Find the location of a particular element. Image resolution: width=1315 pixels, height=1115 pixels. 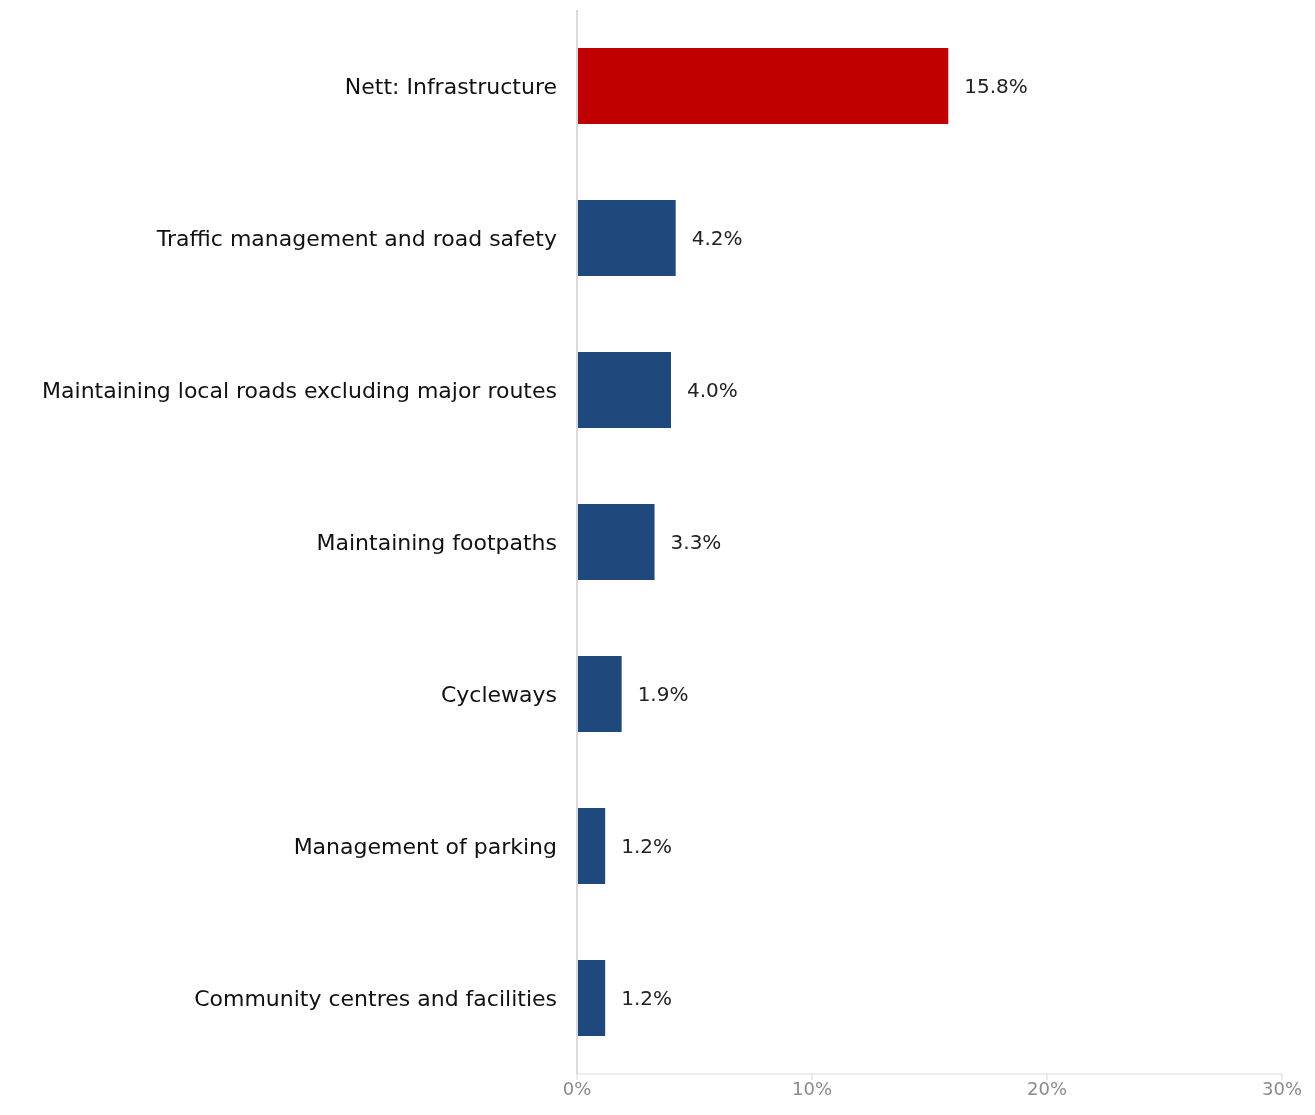

x-tick-label: 0% is located at coordinates (577, 1088).